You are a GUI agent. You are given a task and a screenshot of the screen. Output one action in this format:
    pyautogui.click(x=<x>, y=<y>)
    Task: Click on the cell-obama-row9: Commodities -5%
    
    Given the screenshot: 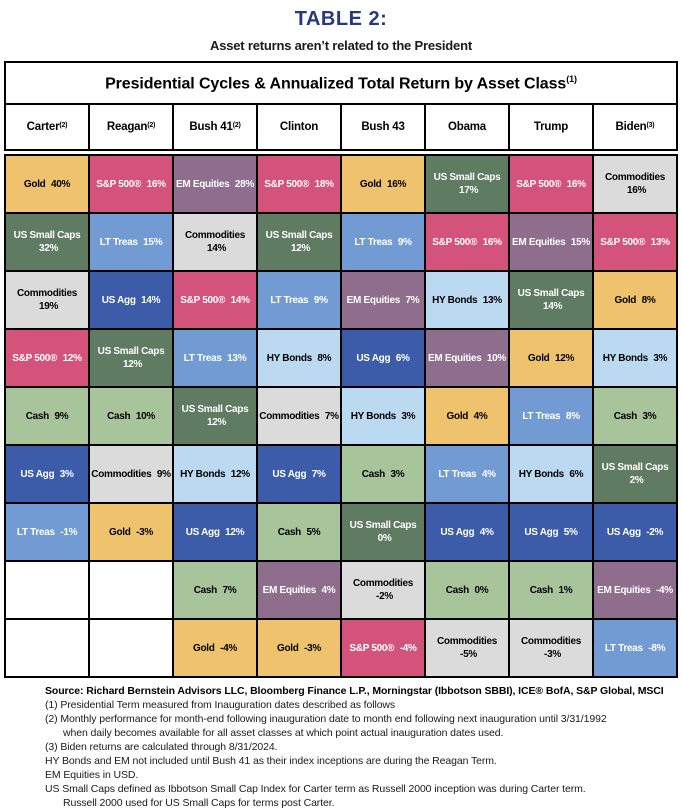 What is the action you would take?
    pyautogui.click(x=468, y=649)
    